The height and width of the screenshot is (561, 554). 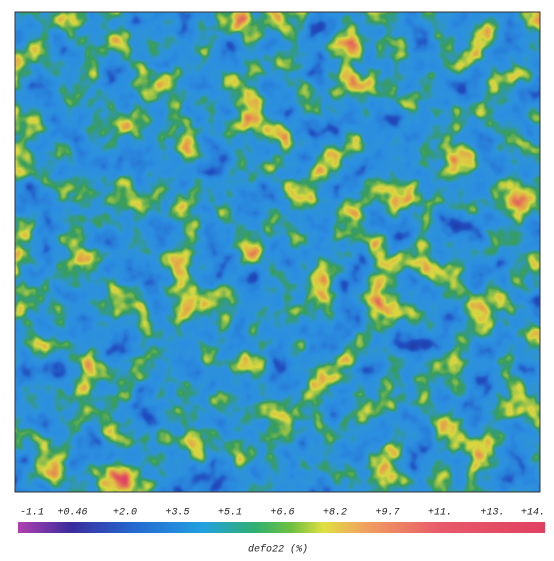 I want to click on colorbar-tick-label: +9.7, so click(x=387, y=513).